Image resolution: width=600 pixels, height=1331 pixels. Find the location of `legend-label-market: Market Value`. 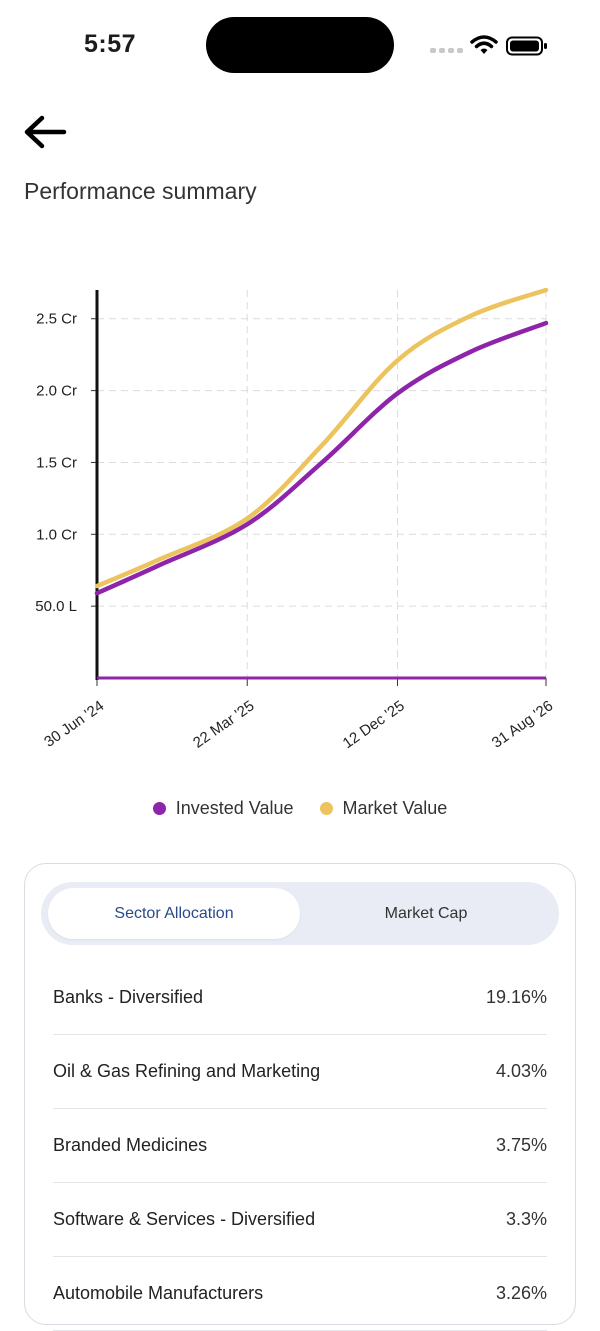

legend-label-market: Market Value is located at coordinates (395, 808).